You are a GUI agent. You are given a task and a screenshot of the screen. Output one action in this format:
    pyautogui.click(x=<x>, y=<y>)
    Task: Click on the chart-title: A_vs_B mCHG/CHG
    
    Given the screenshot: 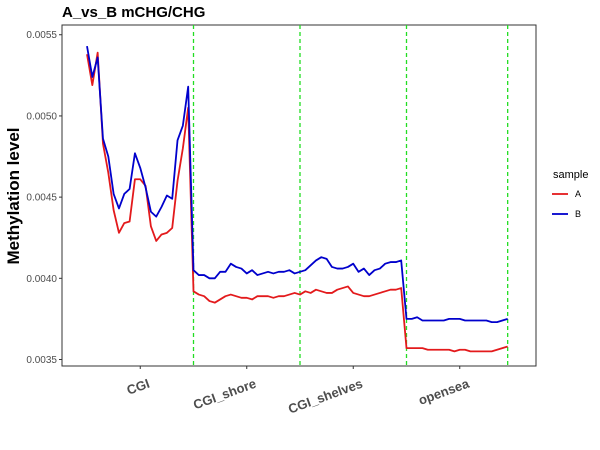 What is the action you would take?
    pyautogui.click(x=133, y=12)
    